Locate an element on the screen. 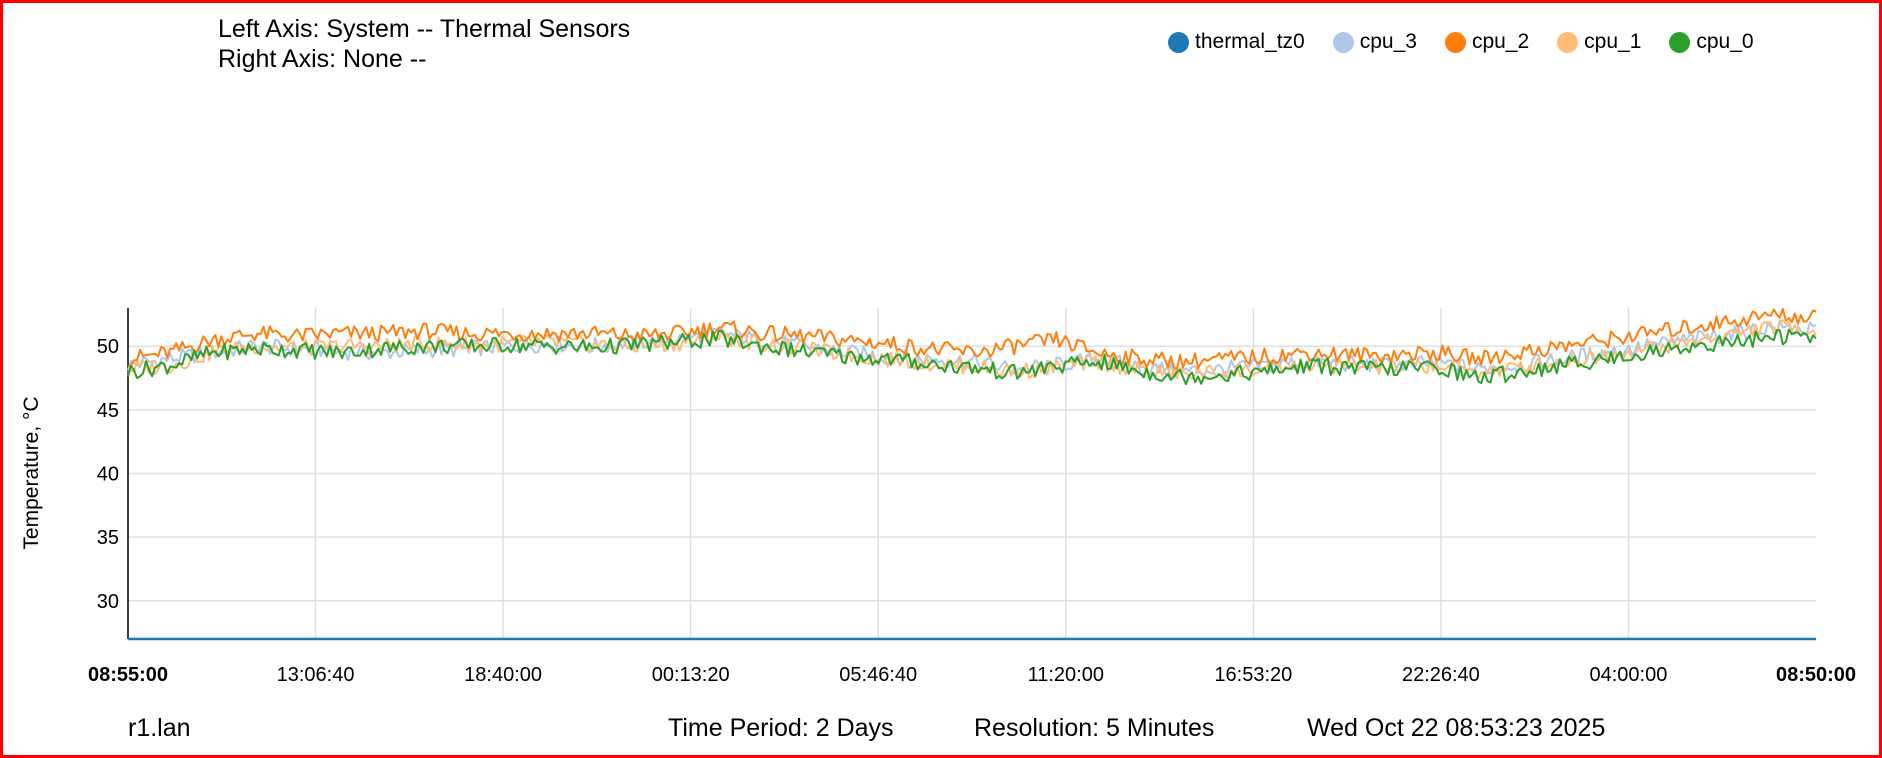  timestamp: Wed Oct 22 08:53:23 2025 is located at coordinates (1456, 728).